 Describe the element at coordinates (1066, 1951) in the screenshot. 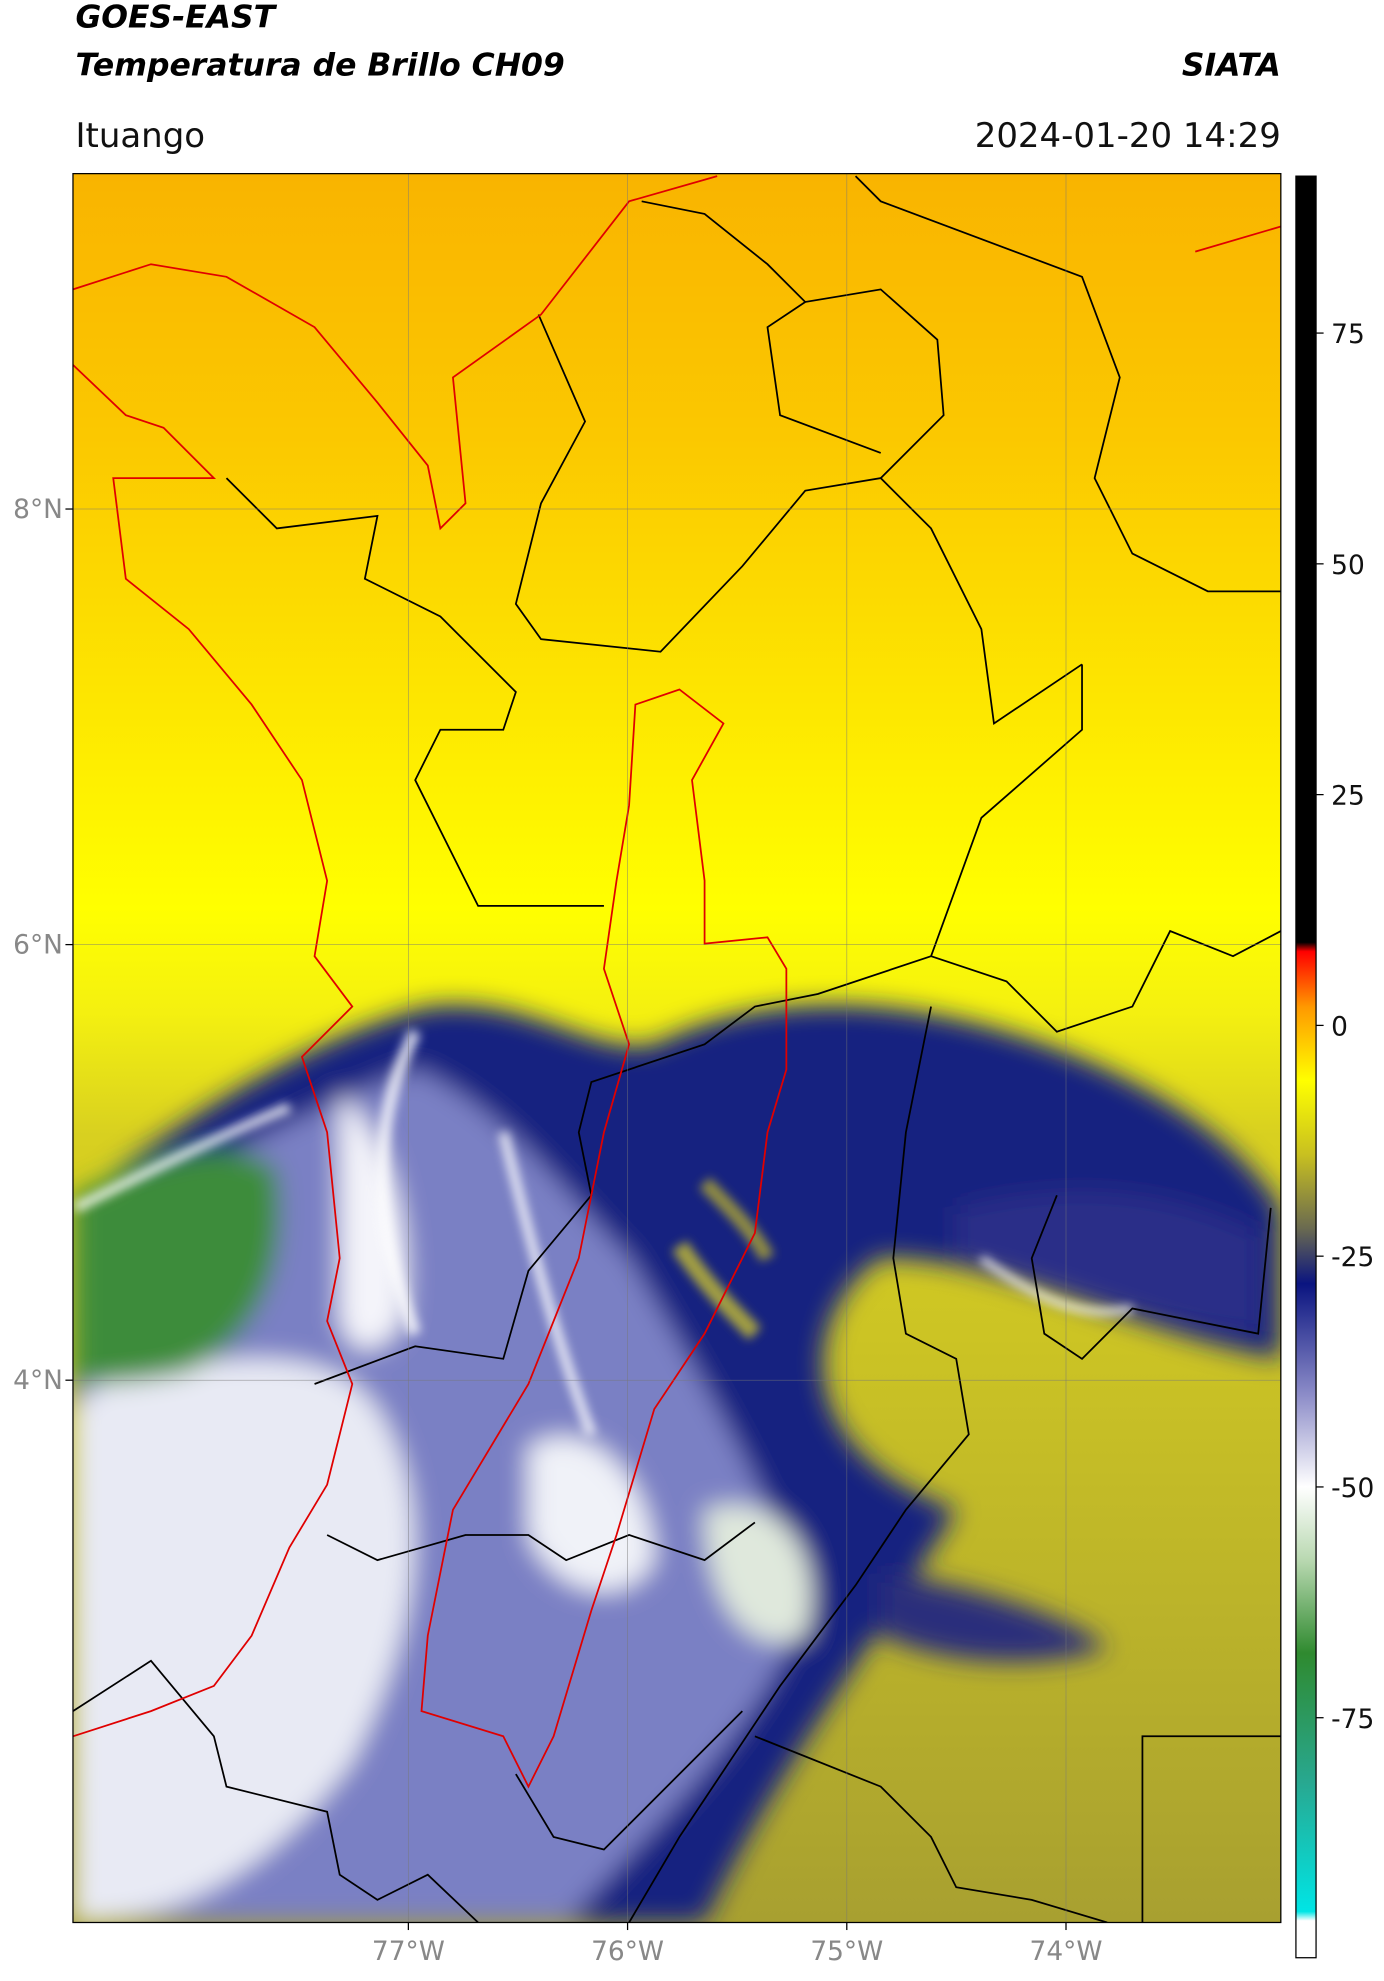

I see `lon-tick-label: 74°W` at that location.